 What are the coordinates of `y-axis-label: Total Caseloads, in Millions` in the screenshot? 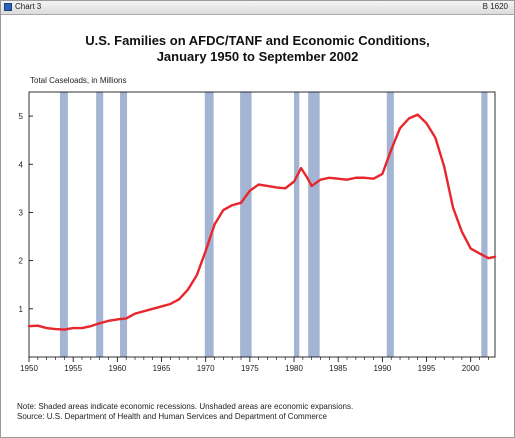 It's located at (78, 80).